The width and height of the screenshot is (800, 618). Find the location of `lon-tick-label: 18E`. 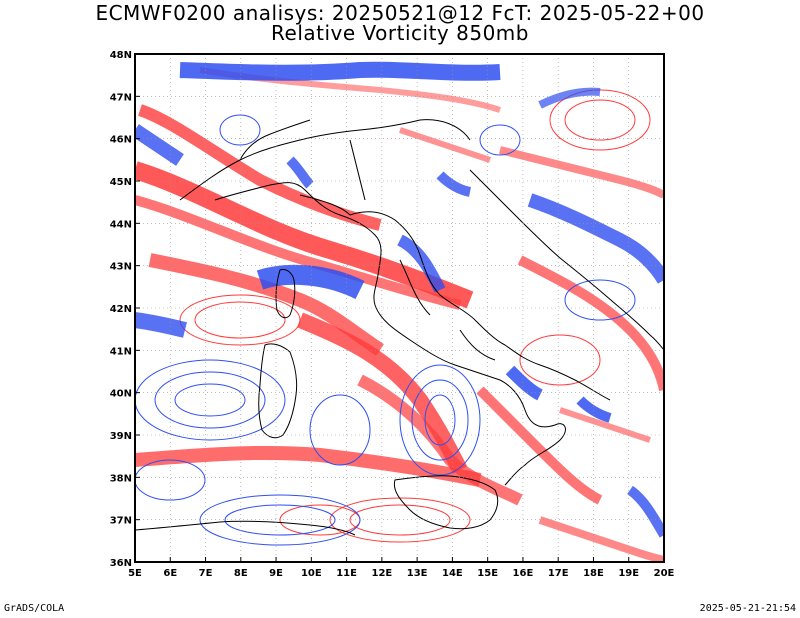

lon-tick-label: 18E is located at coordinates (593, 573).